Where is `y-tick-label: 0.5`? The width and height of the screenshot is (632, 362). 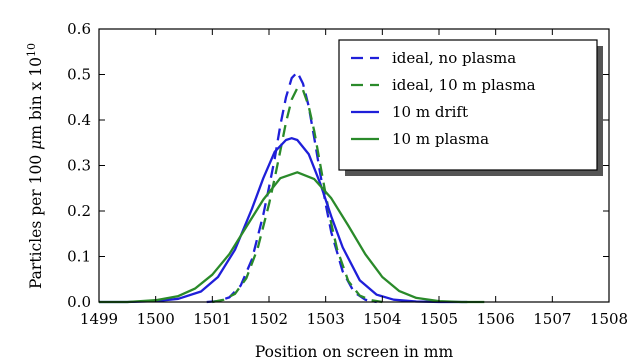
y-tick-label: 0.5 is located at coordinates (79, 75).